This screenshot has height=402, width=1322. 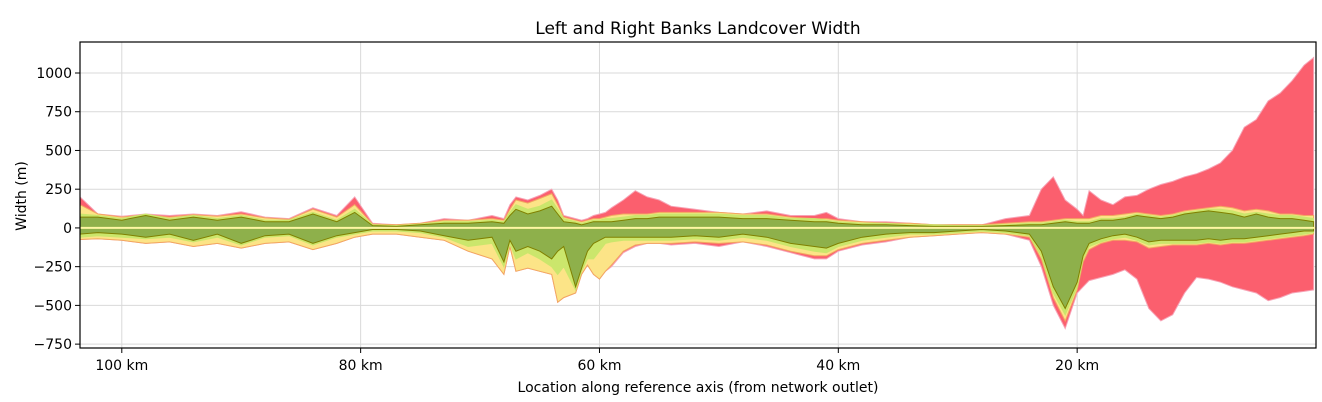 I want to click on x-tick-label: 20 km, so click(x=1077, y=366).